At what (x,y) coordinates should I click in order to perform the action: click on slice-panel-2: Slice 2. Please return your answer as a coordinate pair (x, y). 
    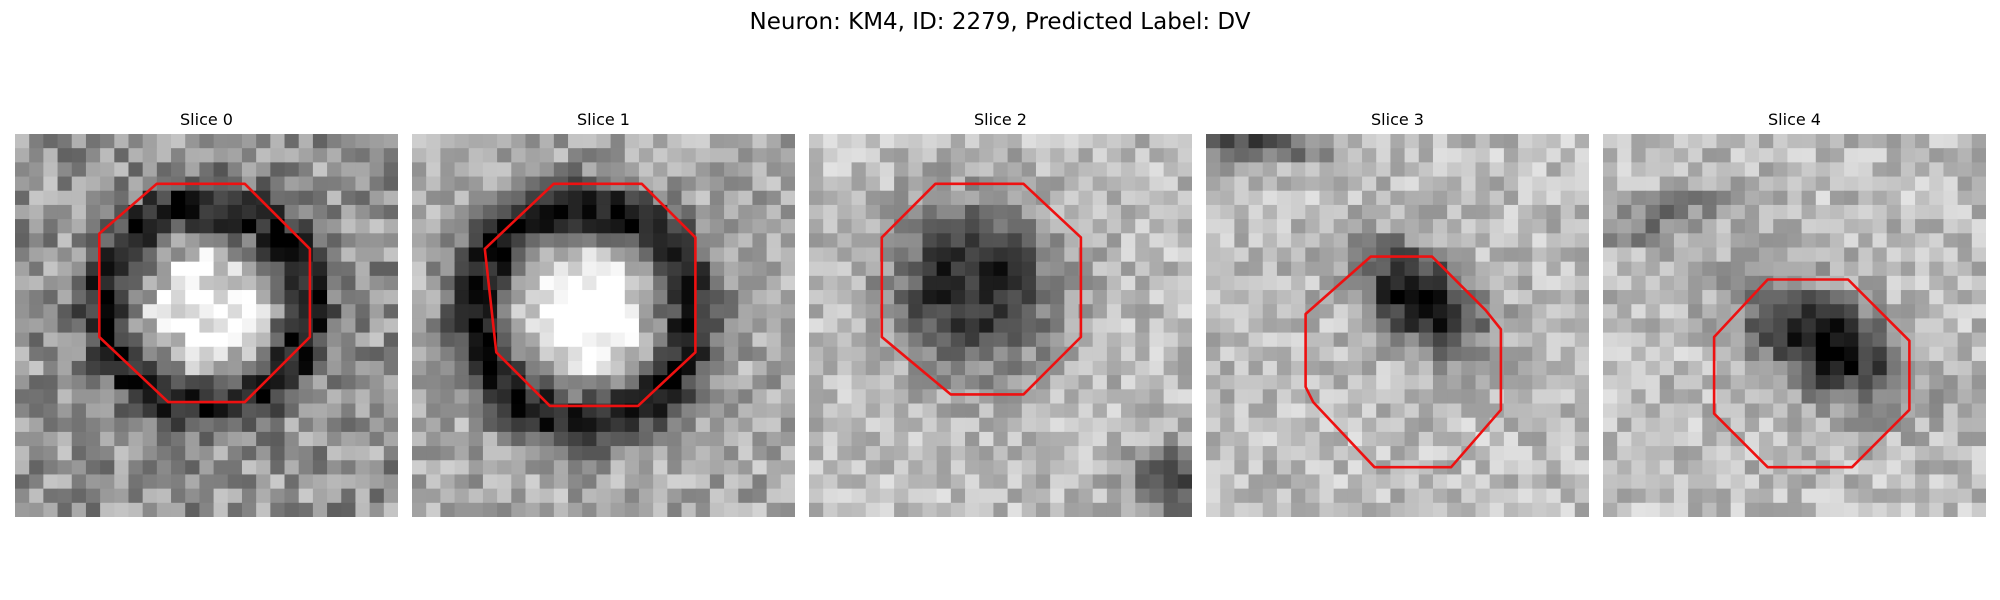
    Looking at the image, I should click on (1000, 313).